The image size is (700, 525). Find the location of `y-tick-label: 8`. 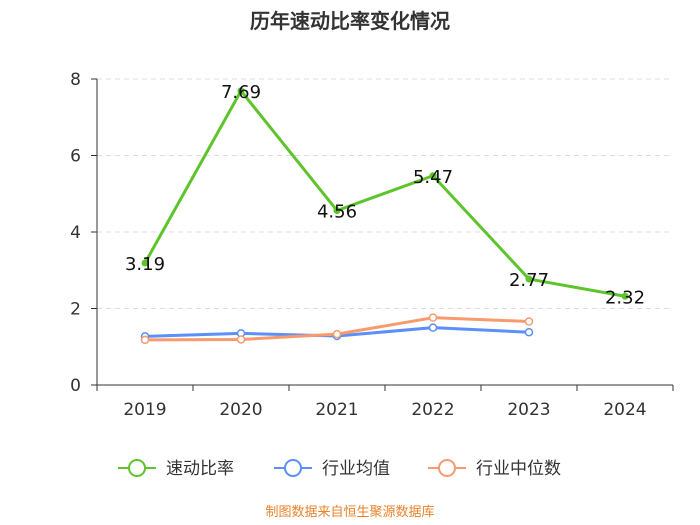

y-tick-label: 8 is located at coordinates (75, 80).